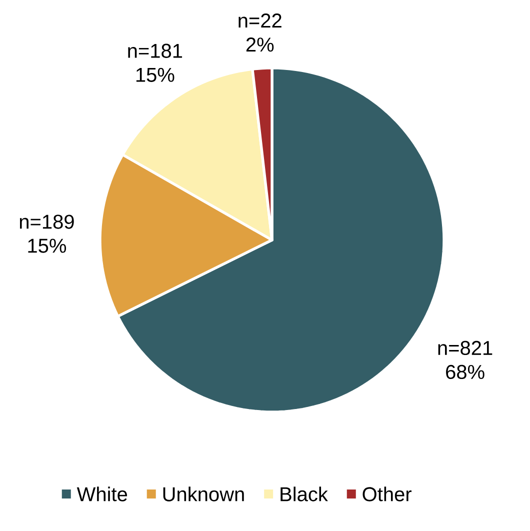  Describe the element at coordinates (102, 494) in the screenshot. I see `legend-label: White` at that location.